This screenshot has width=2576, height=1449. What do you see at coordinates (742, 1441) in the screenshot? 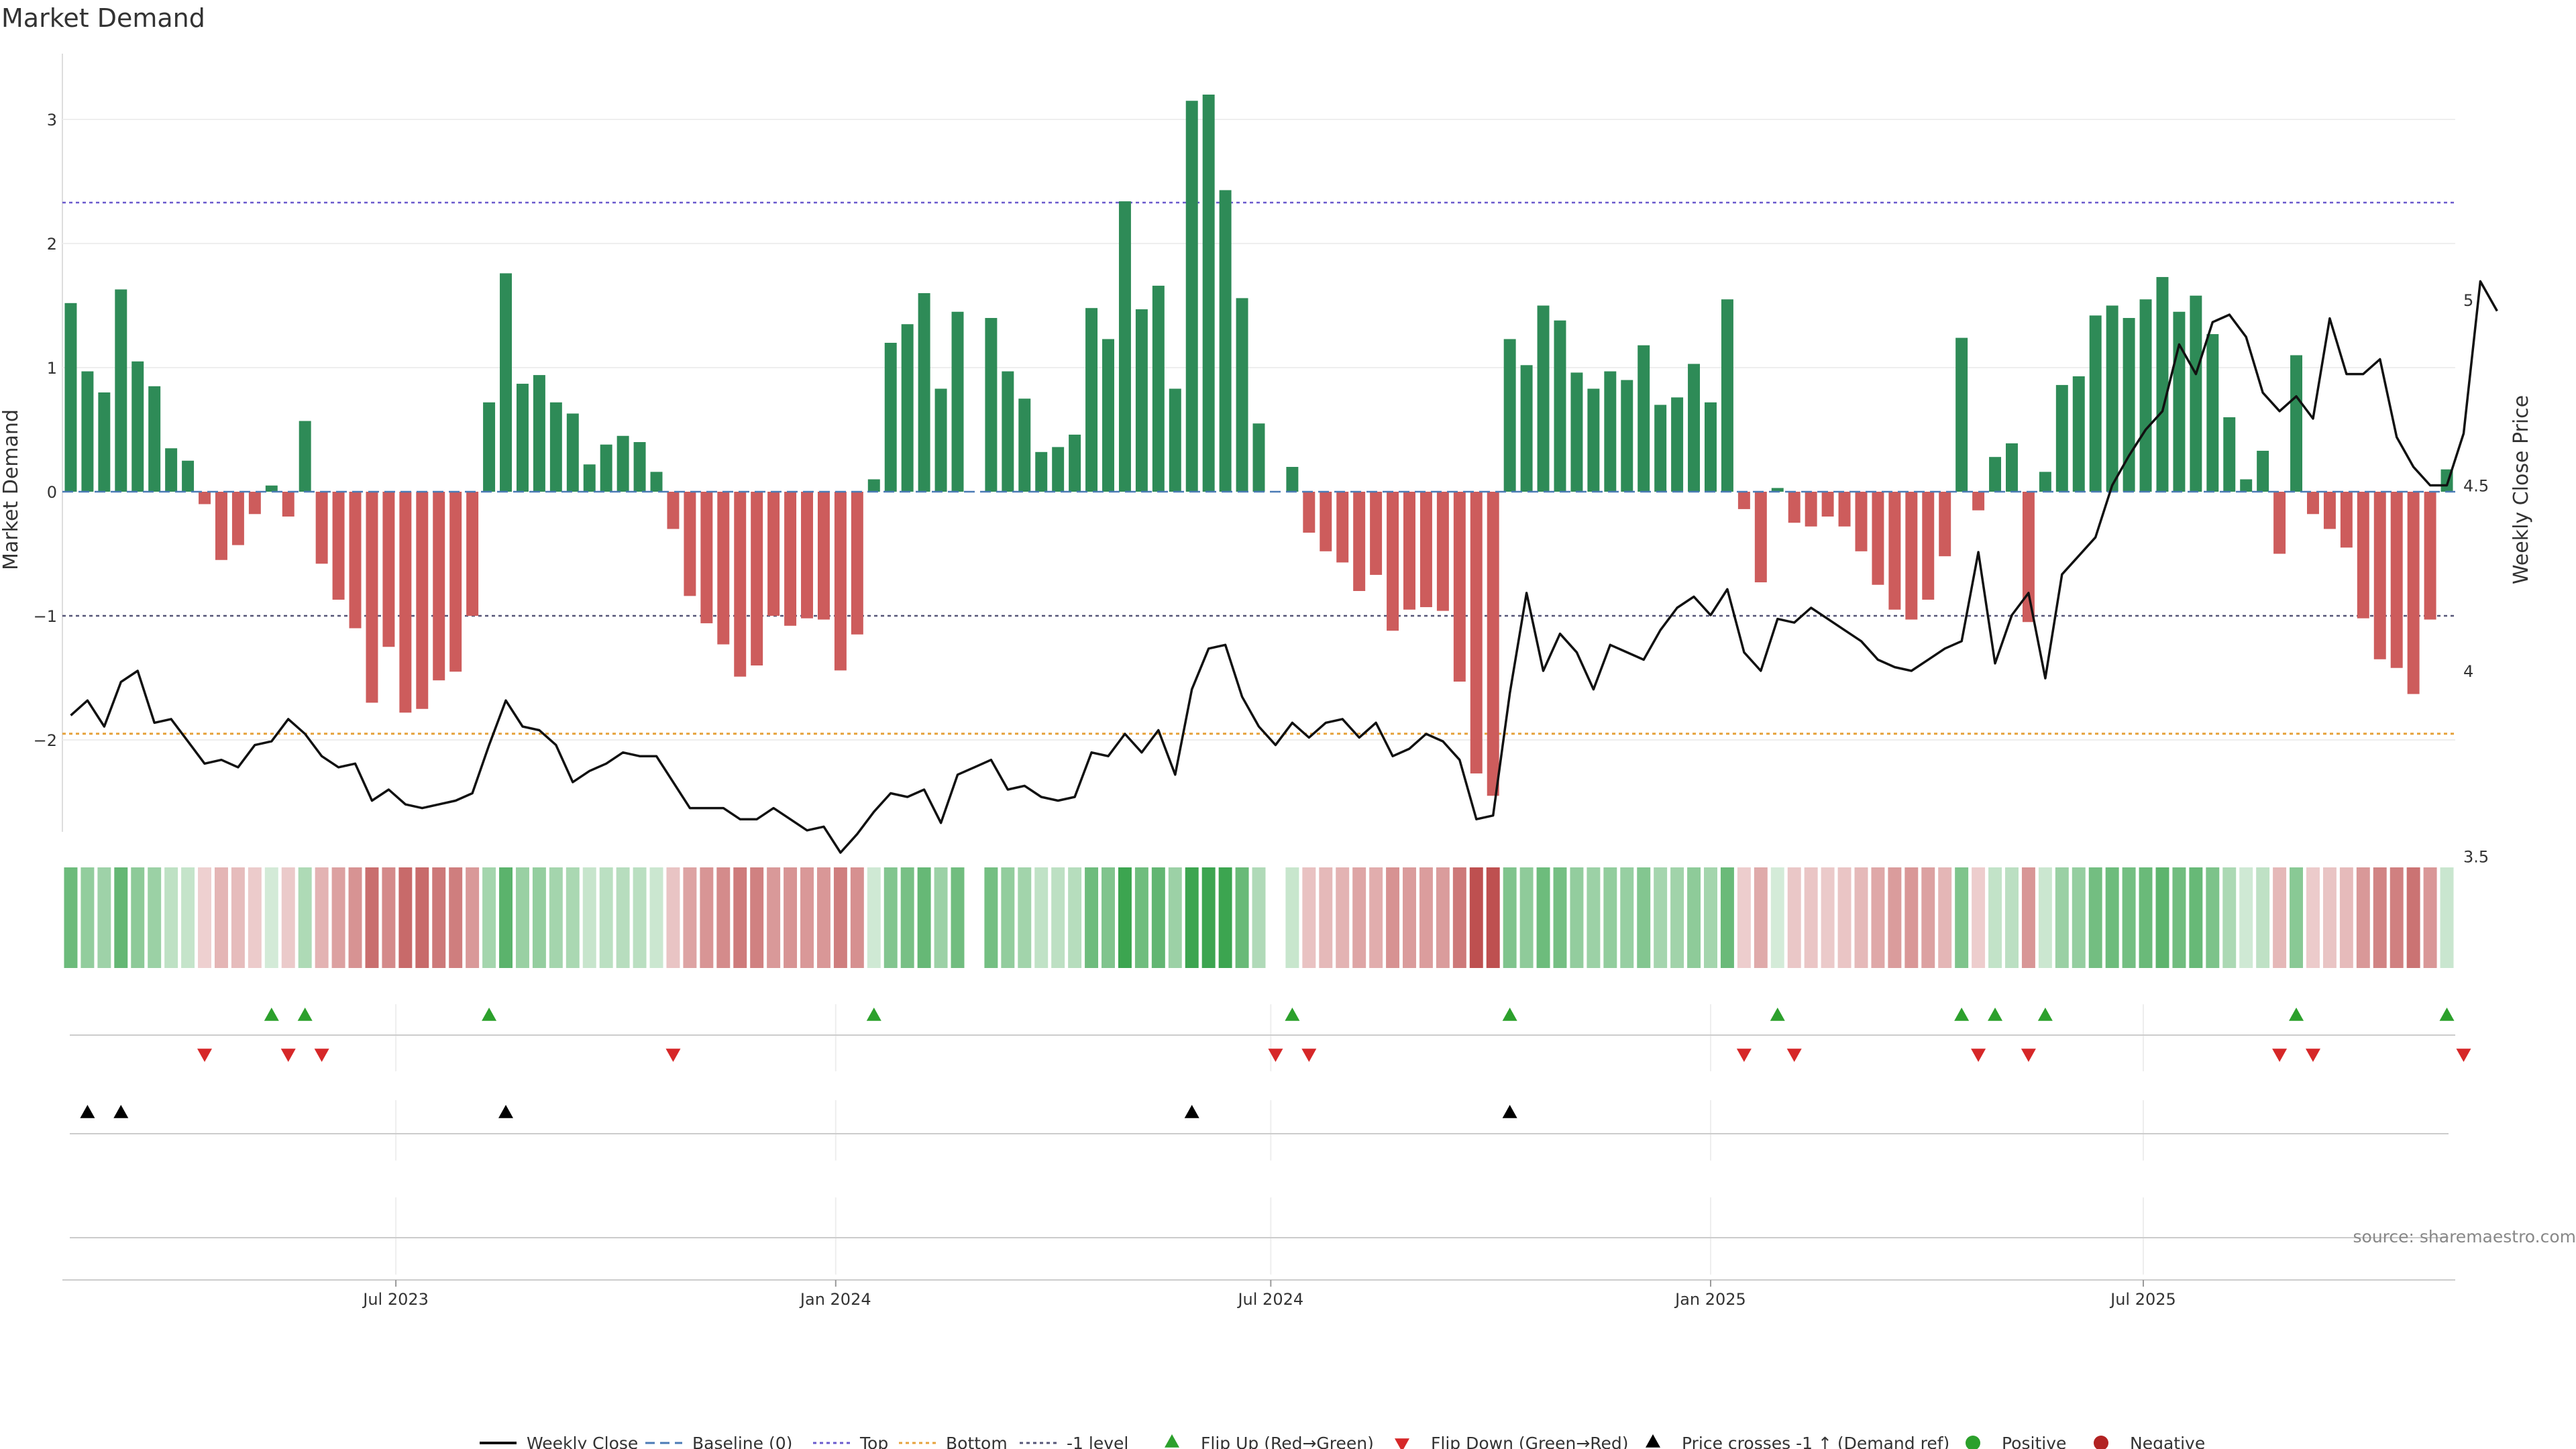
I see `legend-label: Baseline (0)` at bounding box center [742, 1441].